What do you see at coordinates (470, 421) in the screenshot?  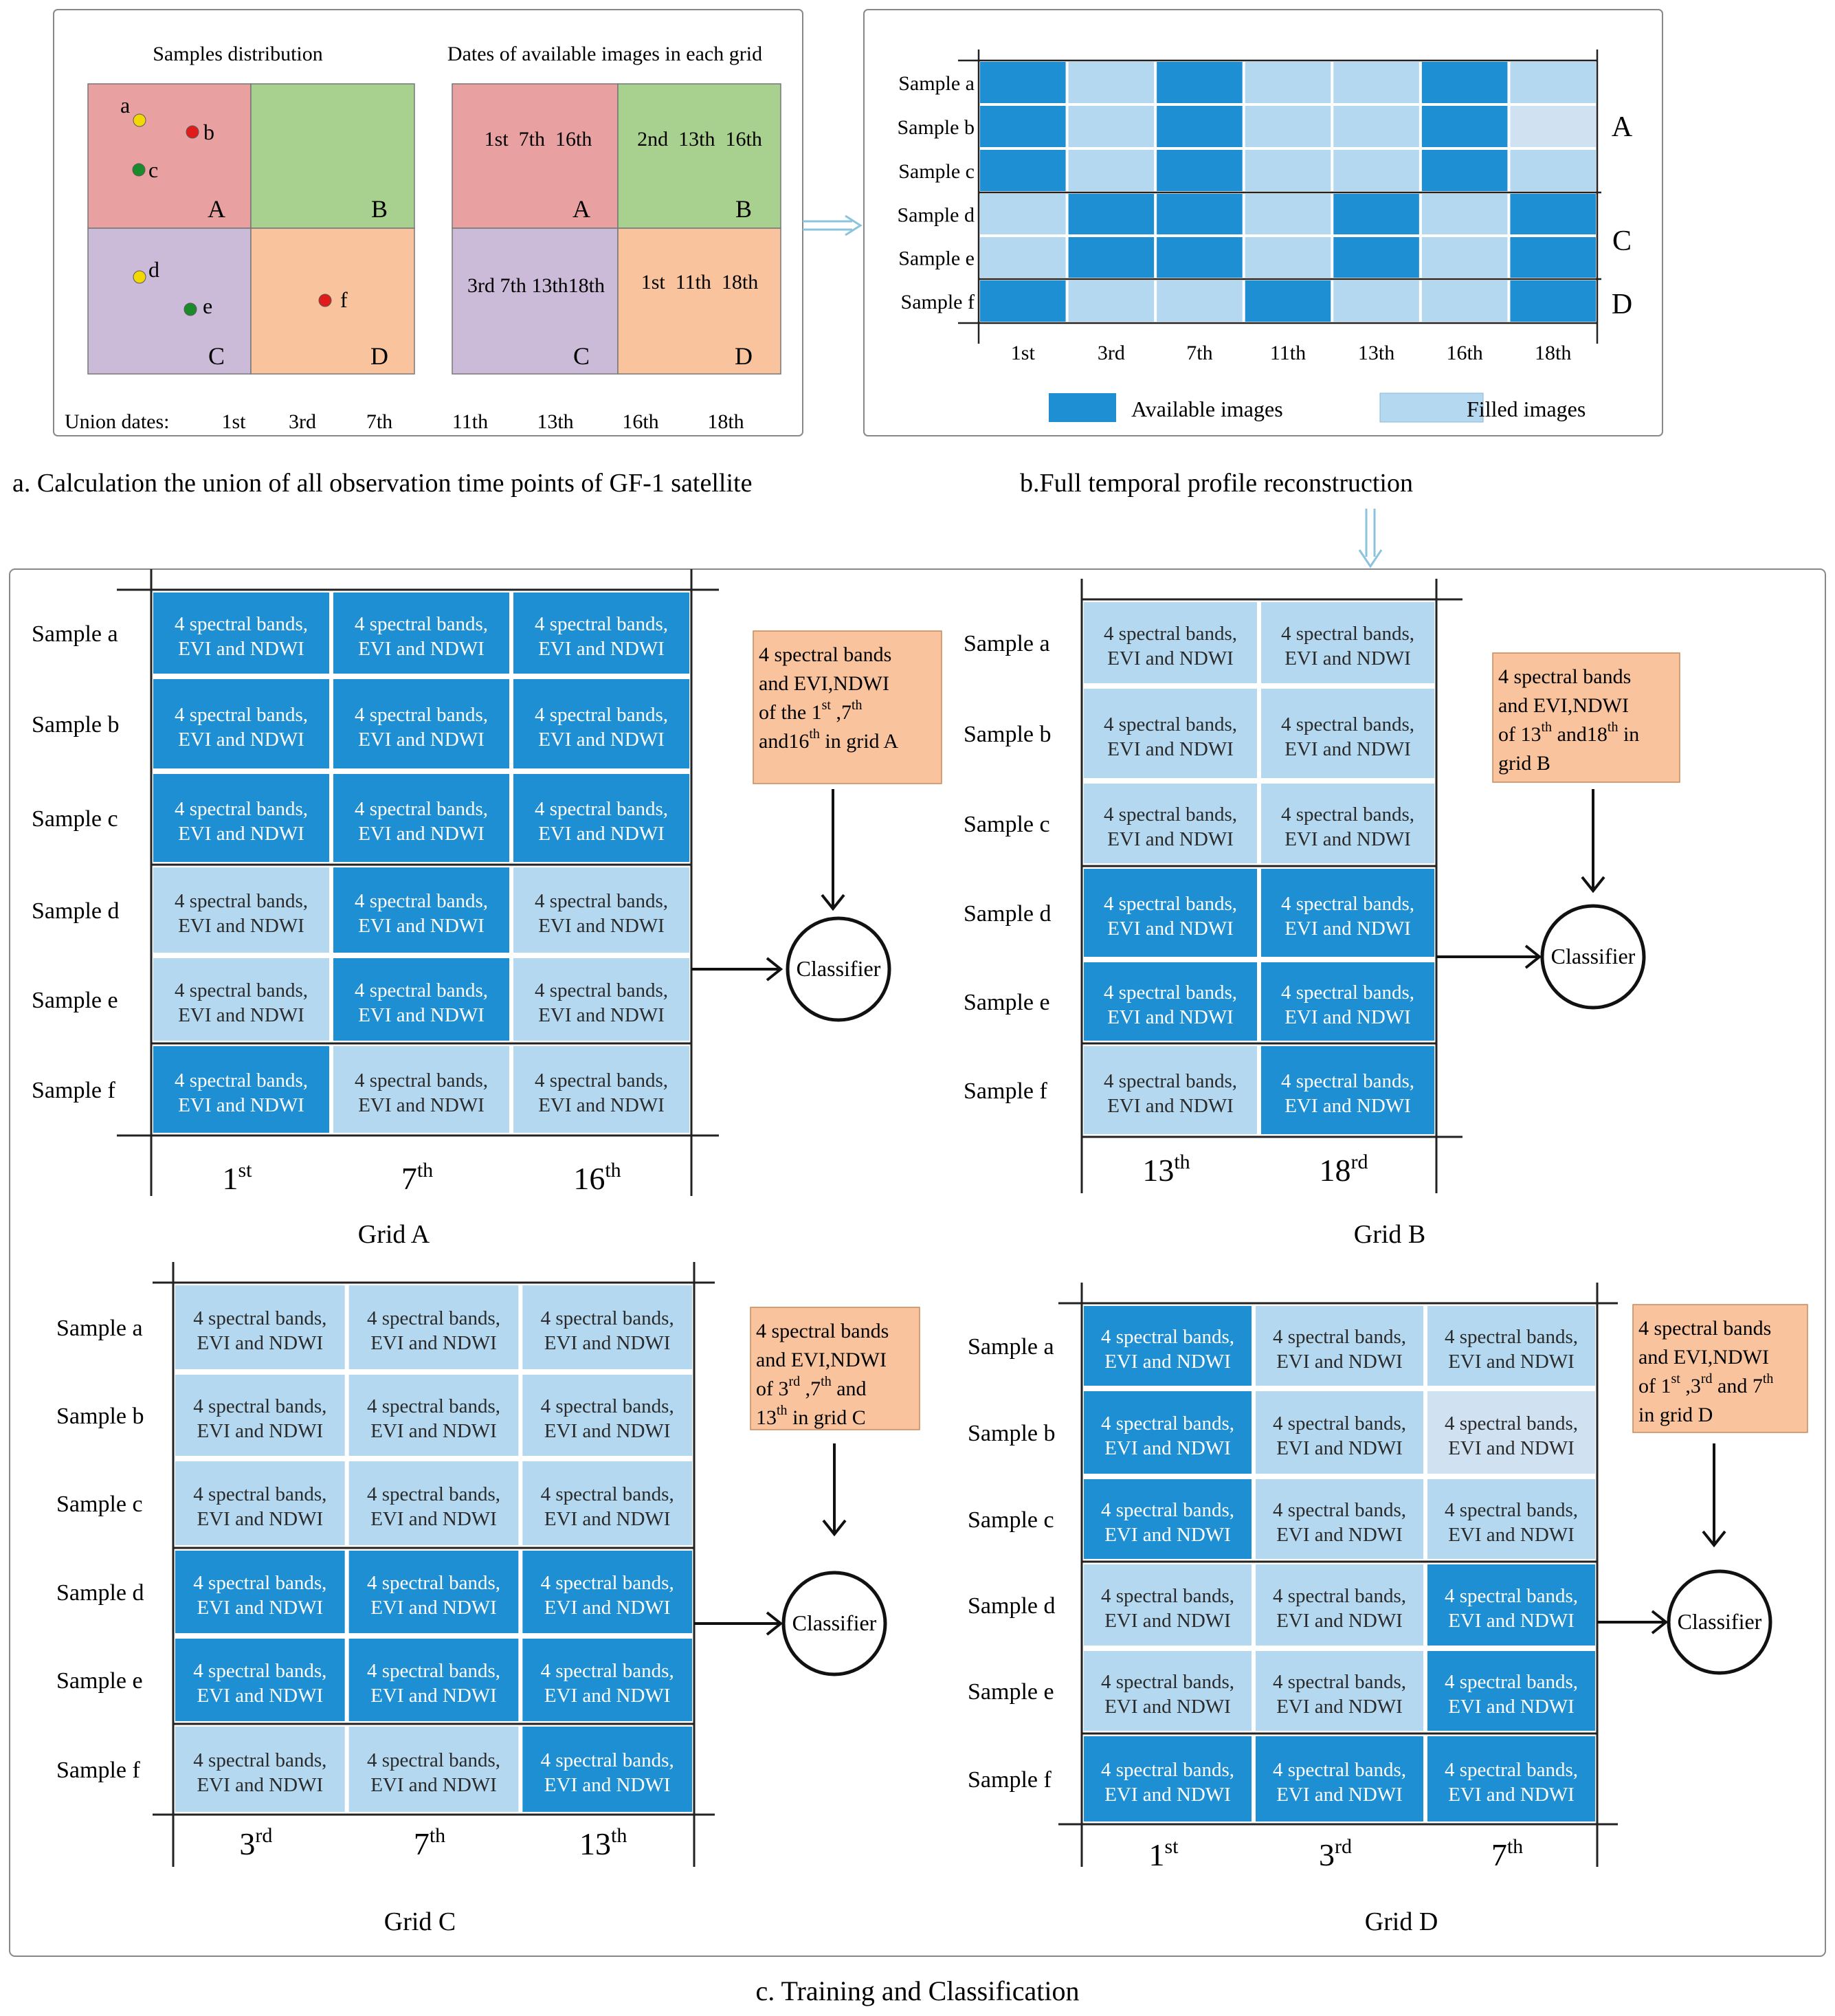 I see `union-date: 11th` at bounding box center [470, 421].